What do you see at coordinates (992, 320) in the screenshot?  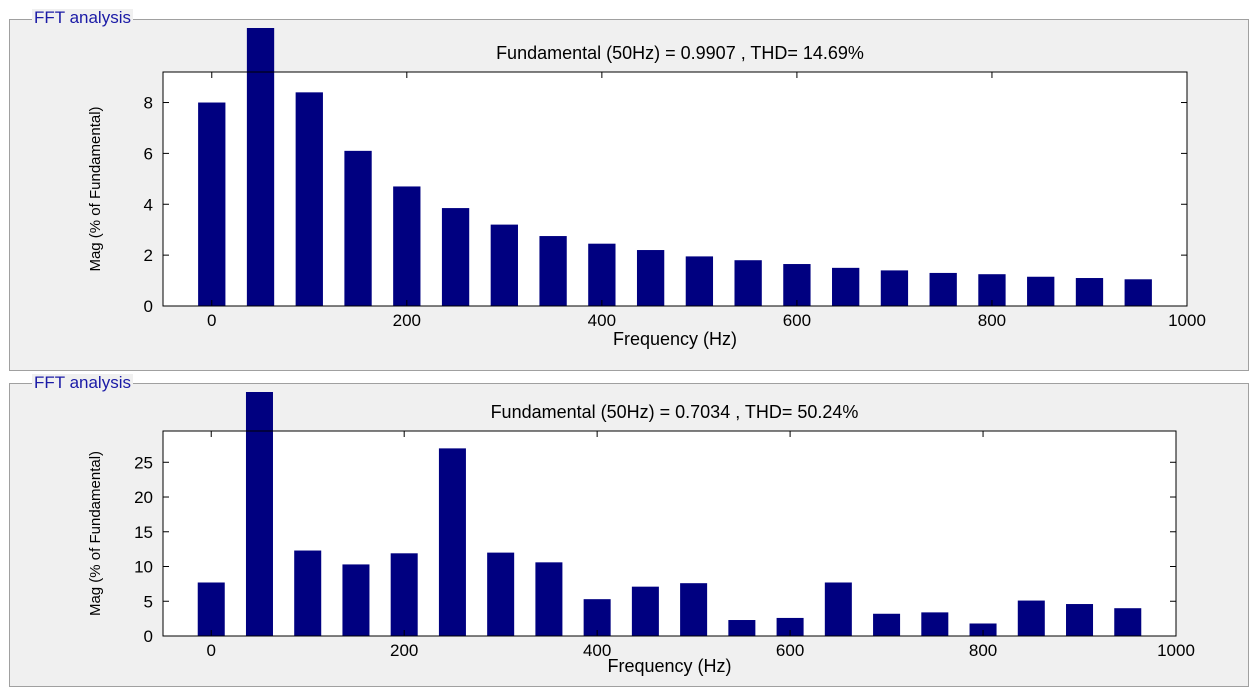 I see `chart1-xtick-label: 800` at bounding box center [992, 320].